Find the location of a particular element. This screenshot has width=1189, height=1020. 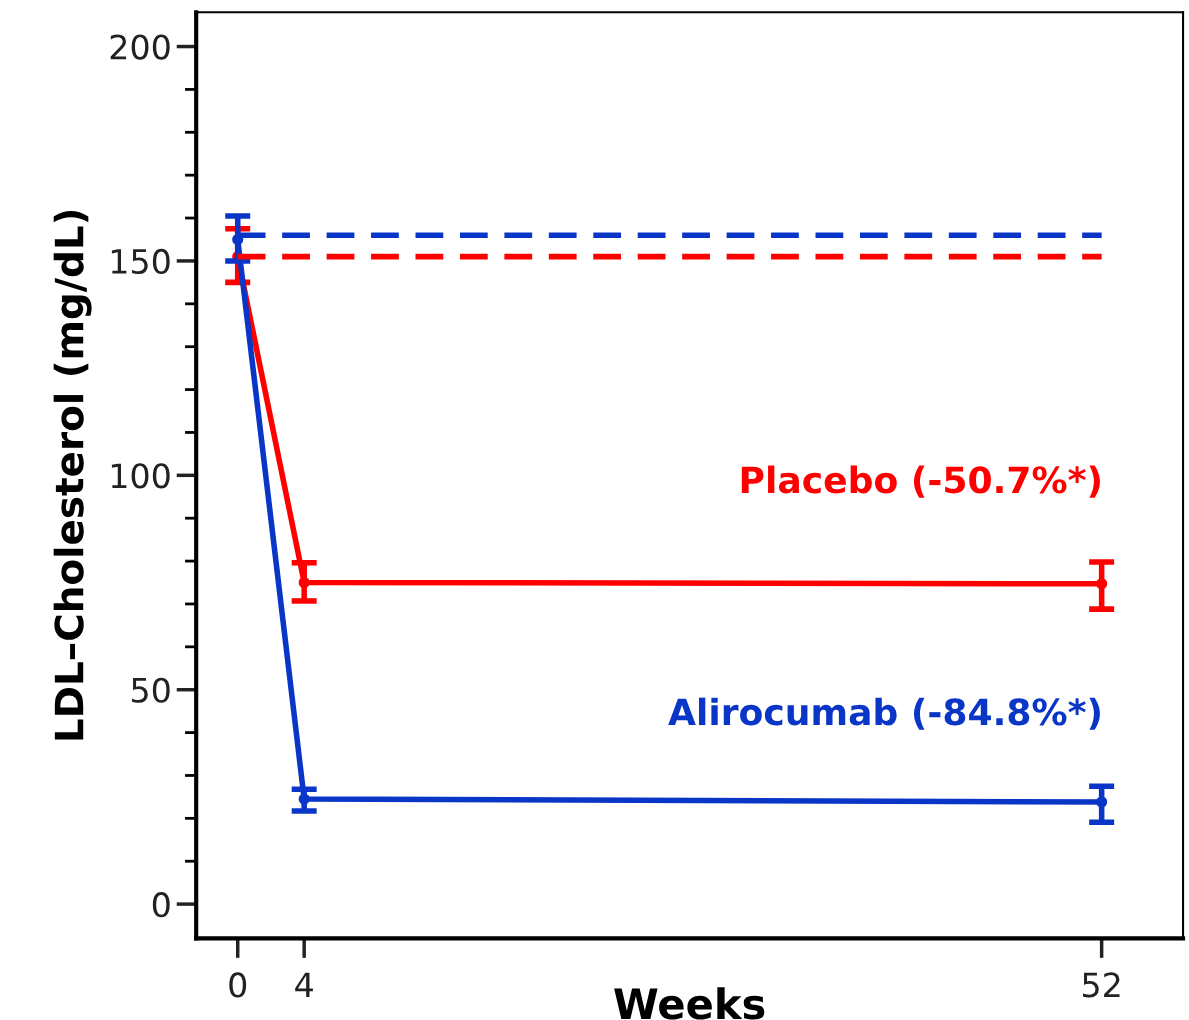

y-tick-label: 50 is located at coordinates (151, 690).